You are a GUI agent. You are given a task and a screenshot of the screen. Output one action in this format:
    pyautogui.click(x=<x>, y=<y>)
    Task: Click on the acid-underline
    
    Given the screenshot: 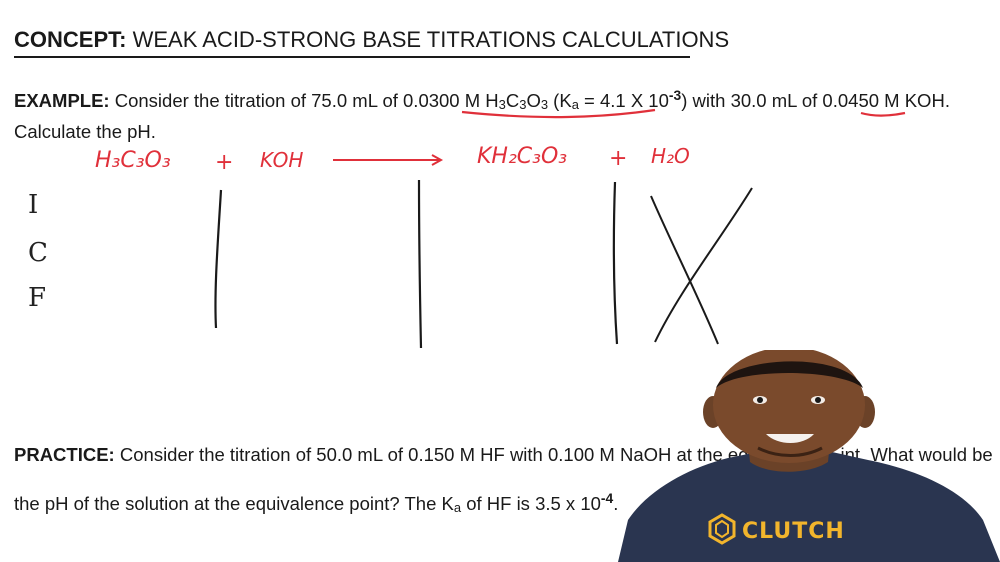 What is the action you would take?
    pyautogui.click(x=558, y=113)
    